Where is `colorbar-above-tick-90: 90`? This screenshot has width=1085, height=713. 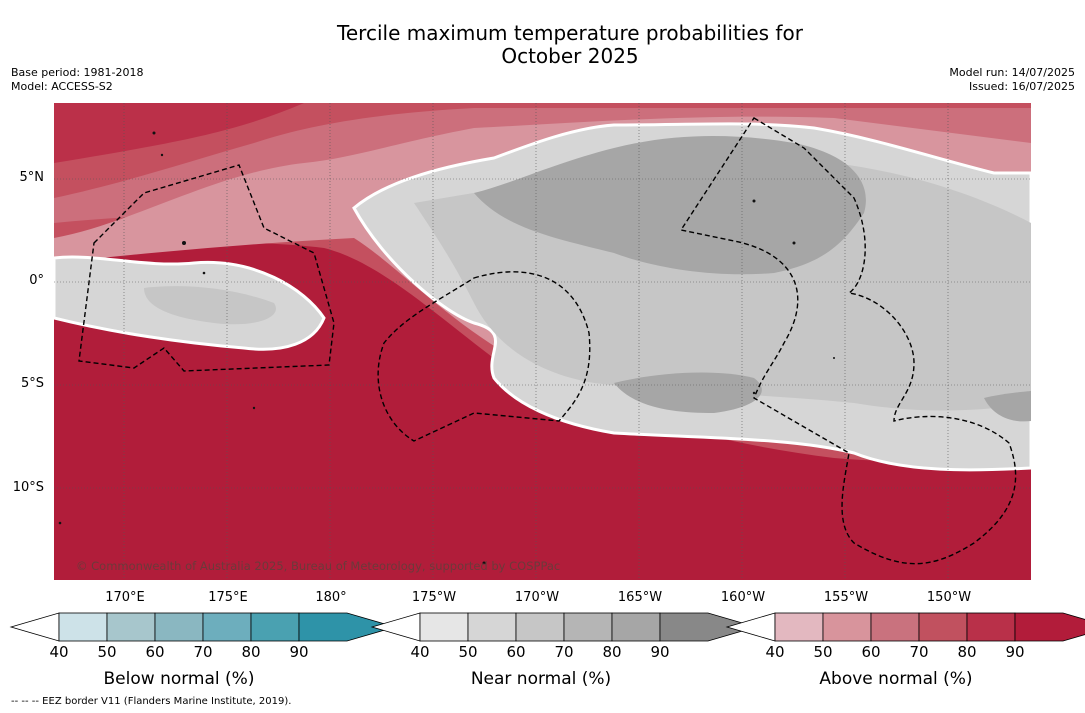
colorbar-above-tick-90: 90 is located at coordinates (1015, 652).